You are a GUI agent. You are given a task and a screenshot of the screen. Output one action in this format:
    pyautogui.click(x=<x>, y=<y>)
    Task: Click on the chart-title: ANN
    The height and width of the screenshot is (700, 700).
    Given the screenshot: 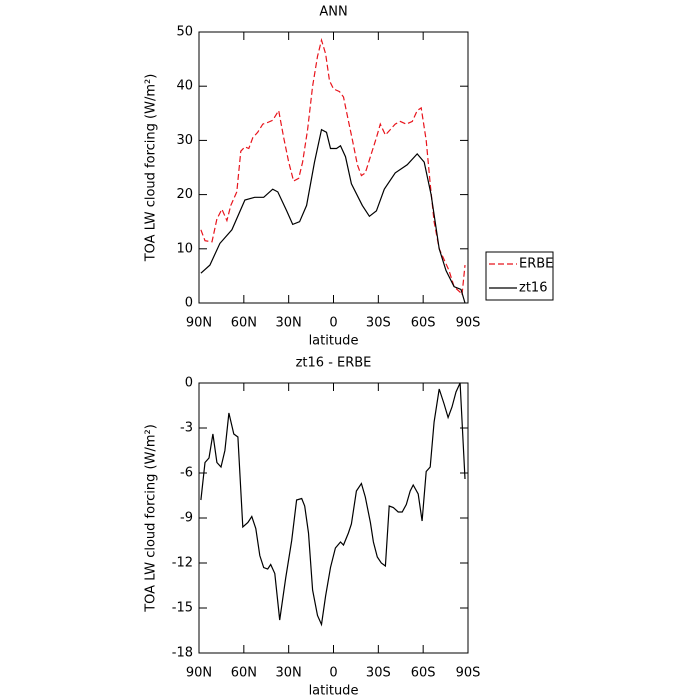 What is the action you would take?
    pyautogui.click(x=333, y=12)
    